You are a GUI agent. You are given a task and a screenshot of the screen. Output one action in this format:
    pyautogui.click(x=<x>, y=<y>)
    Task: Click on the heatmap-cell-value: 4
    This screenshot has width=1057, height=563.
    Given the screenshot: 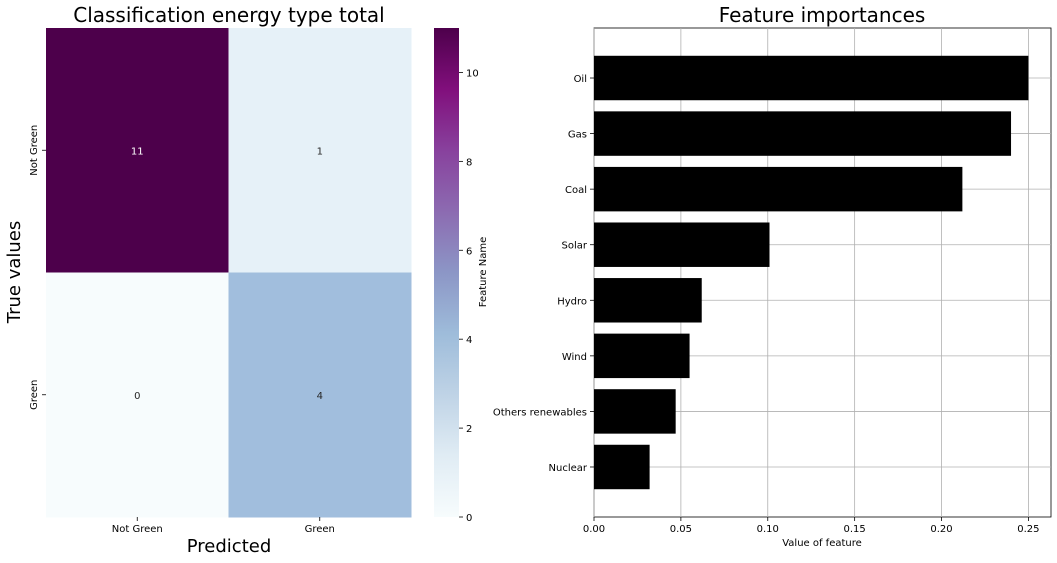 What is the action you would take?
    pyautogui.click(x=320, y=396)
    